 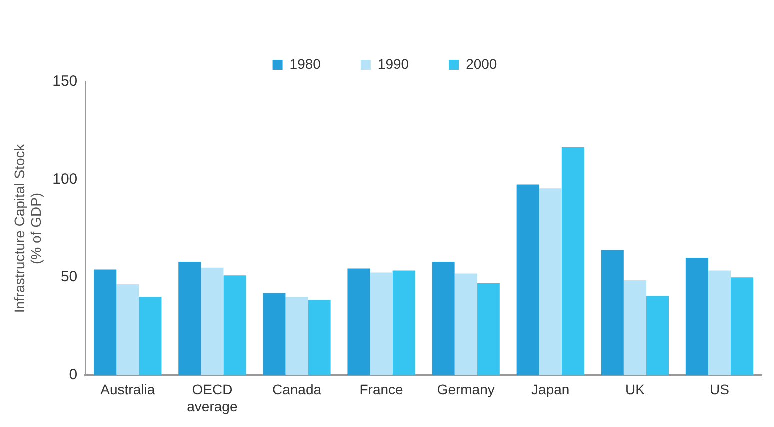 What do you see at coordinates (69, 277) in the screenshot?
I see `y-tick-label: 50` at bounding box center [69, 277].